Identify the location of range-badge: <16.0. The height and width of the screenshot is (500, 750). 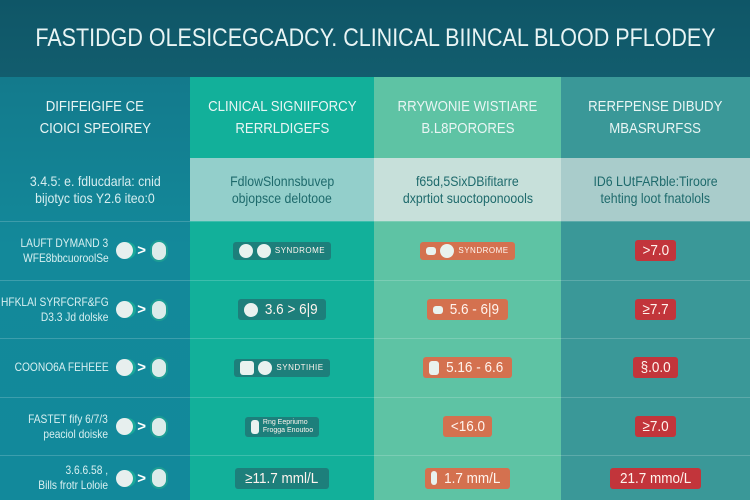
(467, 426).